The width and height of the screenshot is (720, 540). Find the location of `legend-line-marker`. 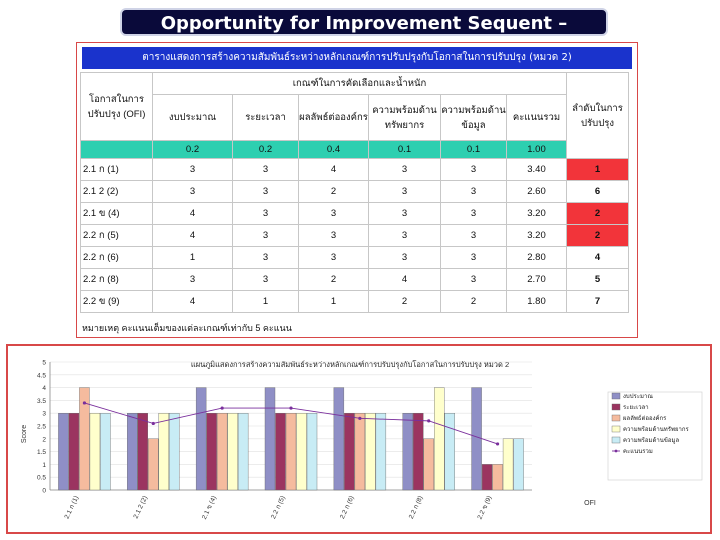

legend-line-marker is located at coordinates (616, 451).